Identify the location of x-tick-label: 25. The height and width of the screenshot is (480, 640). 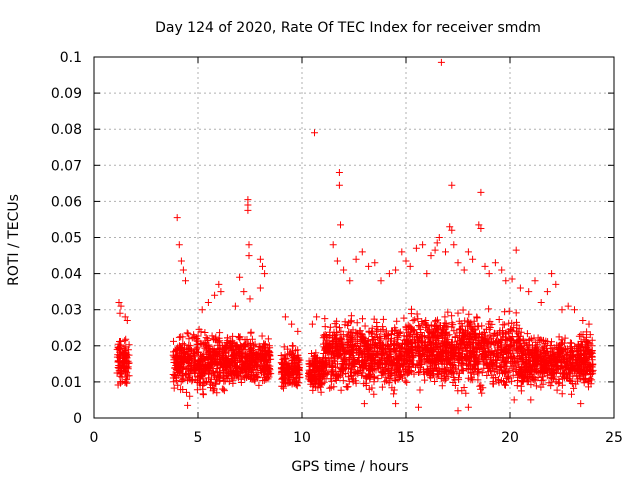
(614, 438).